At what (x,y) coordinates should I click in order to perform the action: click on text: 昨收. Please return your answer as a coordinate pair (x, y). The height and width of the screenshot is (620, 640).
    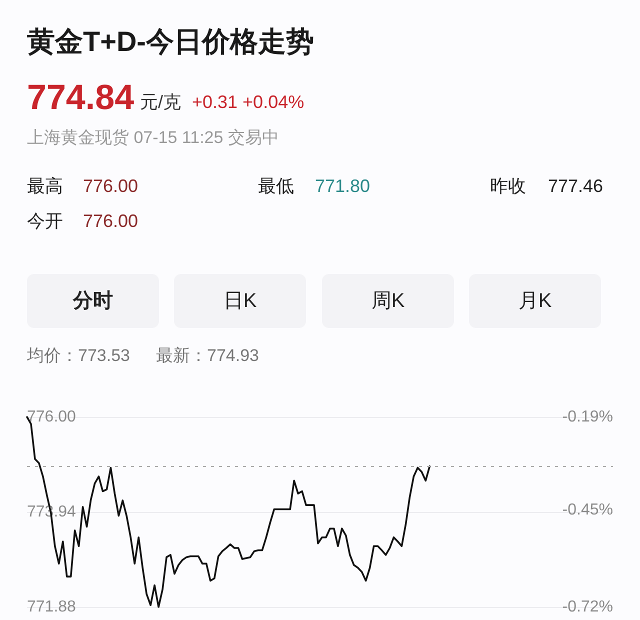
    Looking at the image, I should click on (508, 186).